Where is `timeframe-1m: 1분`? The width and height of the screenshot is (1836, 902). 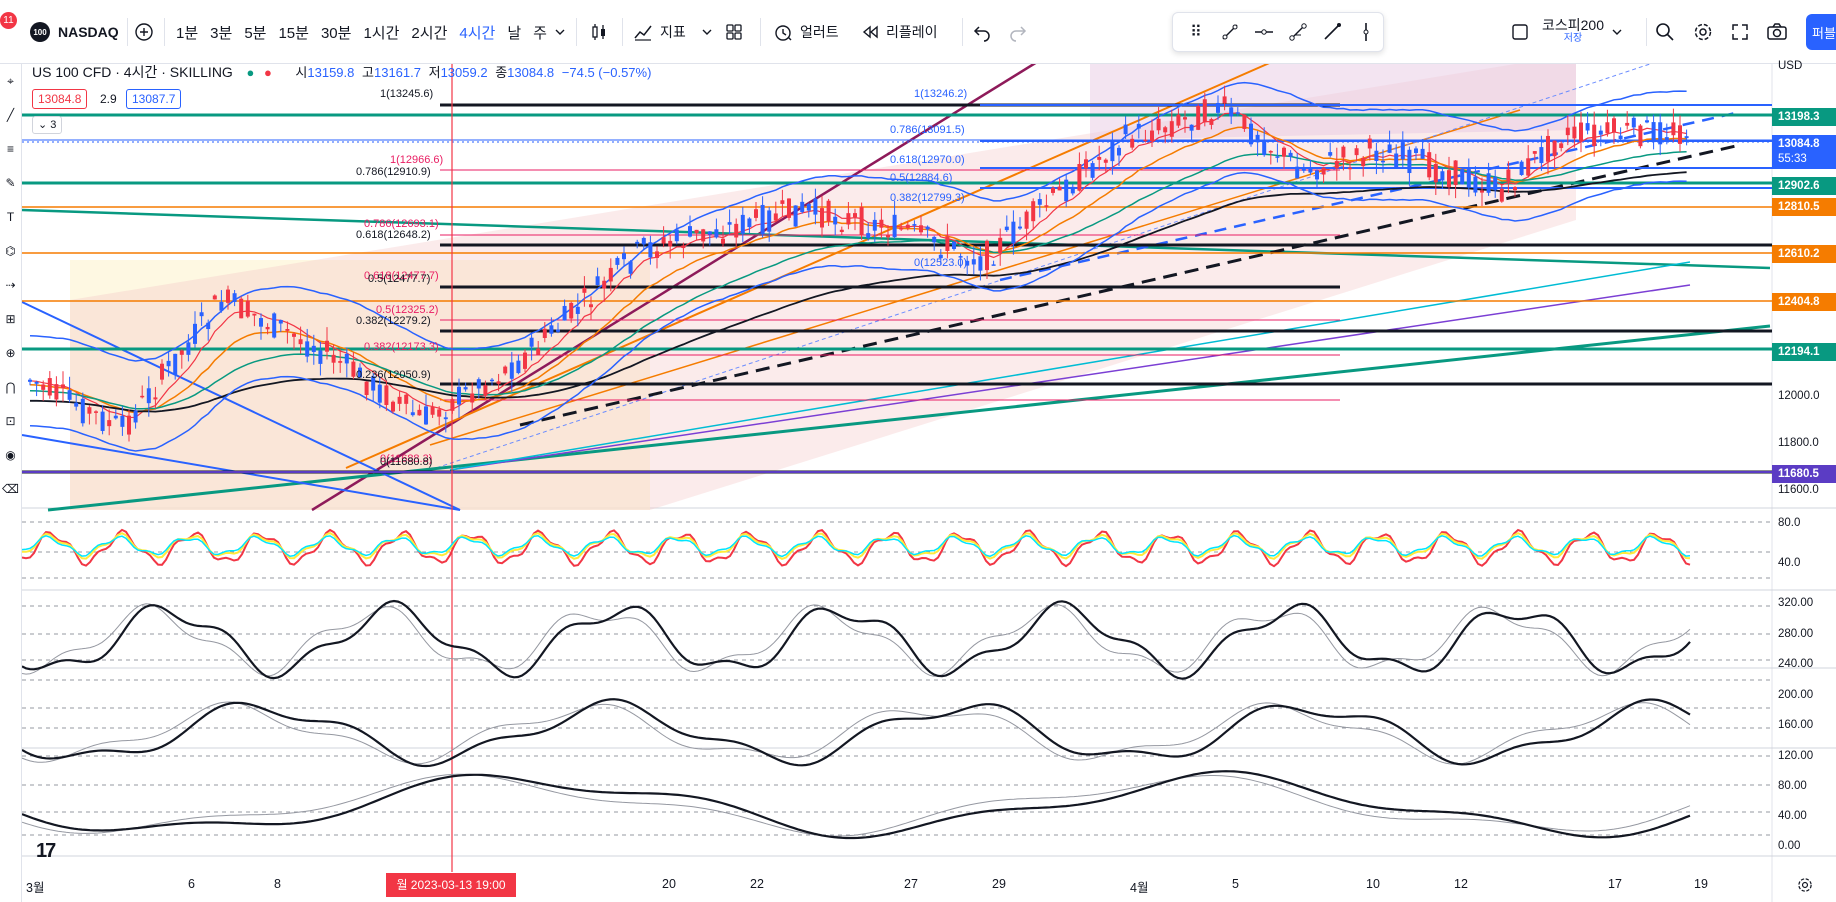
timeframe-1m: 1분 is located at coordinates (187, 33).